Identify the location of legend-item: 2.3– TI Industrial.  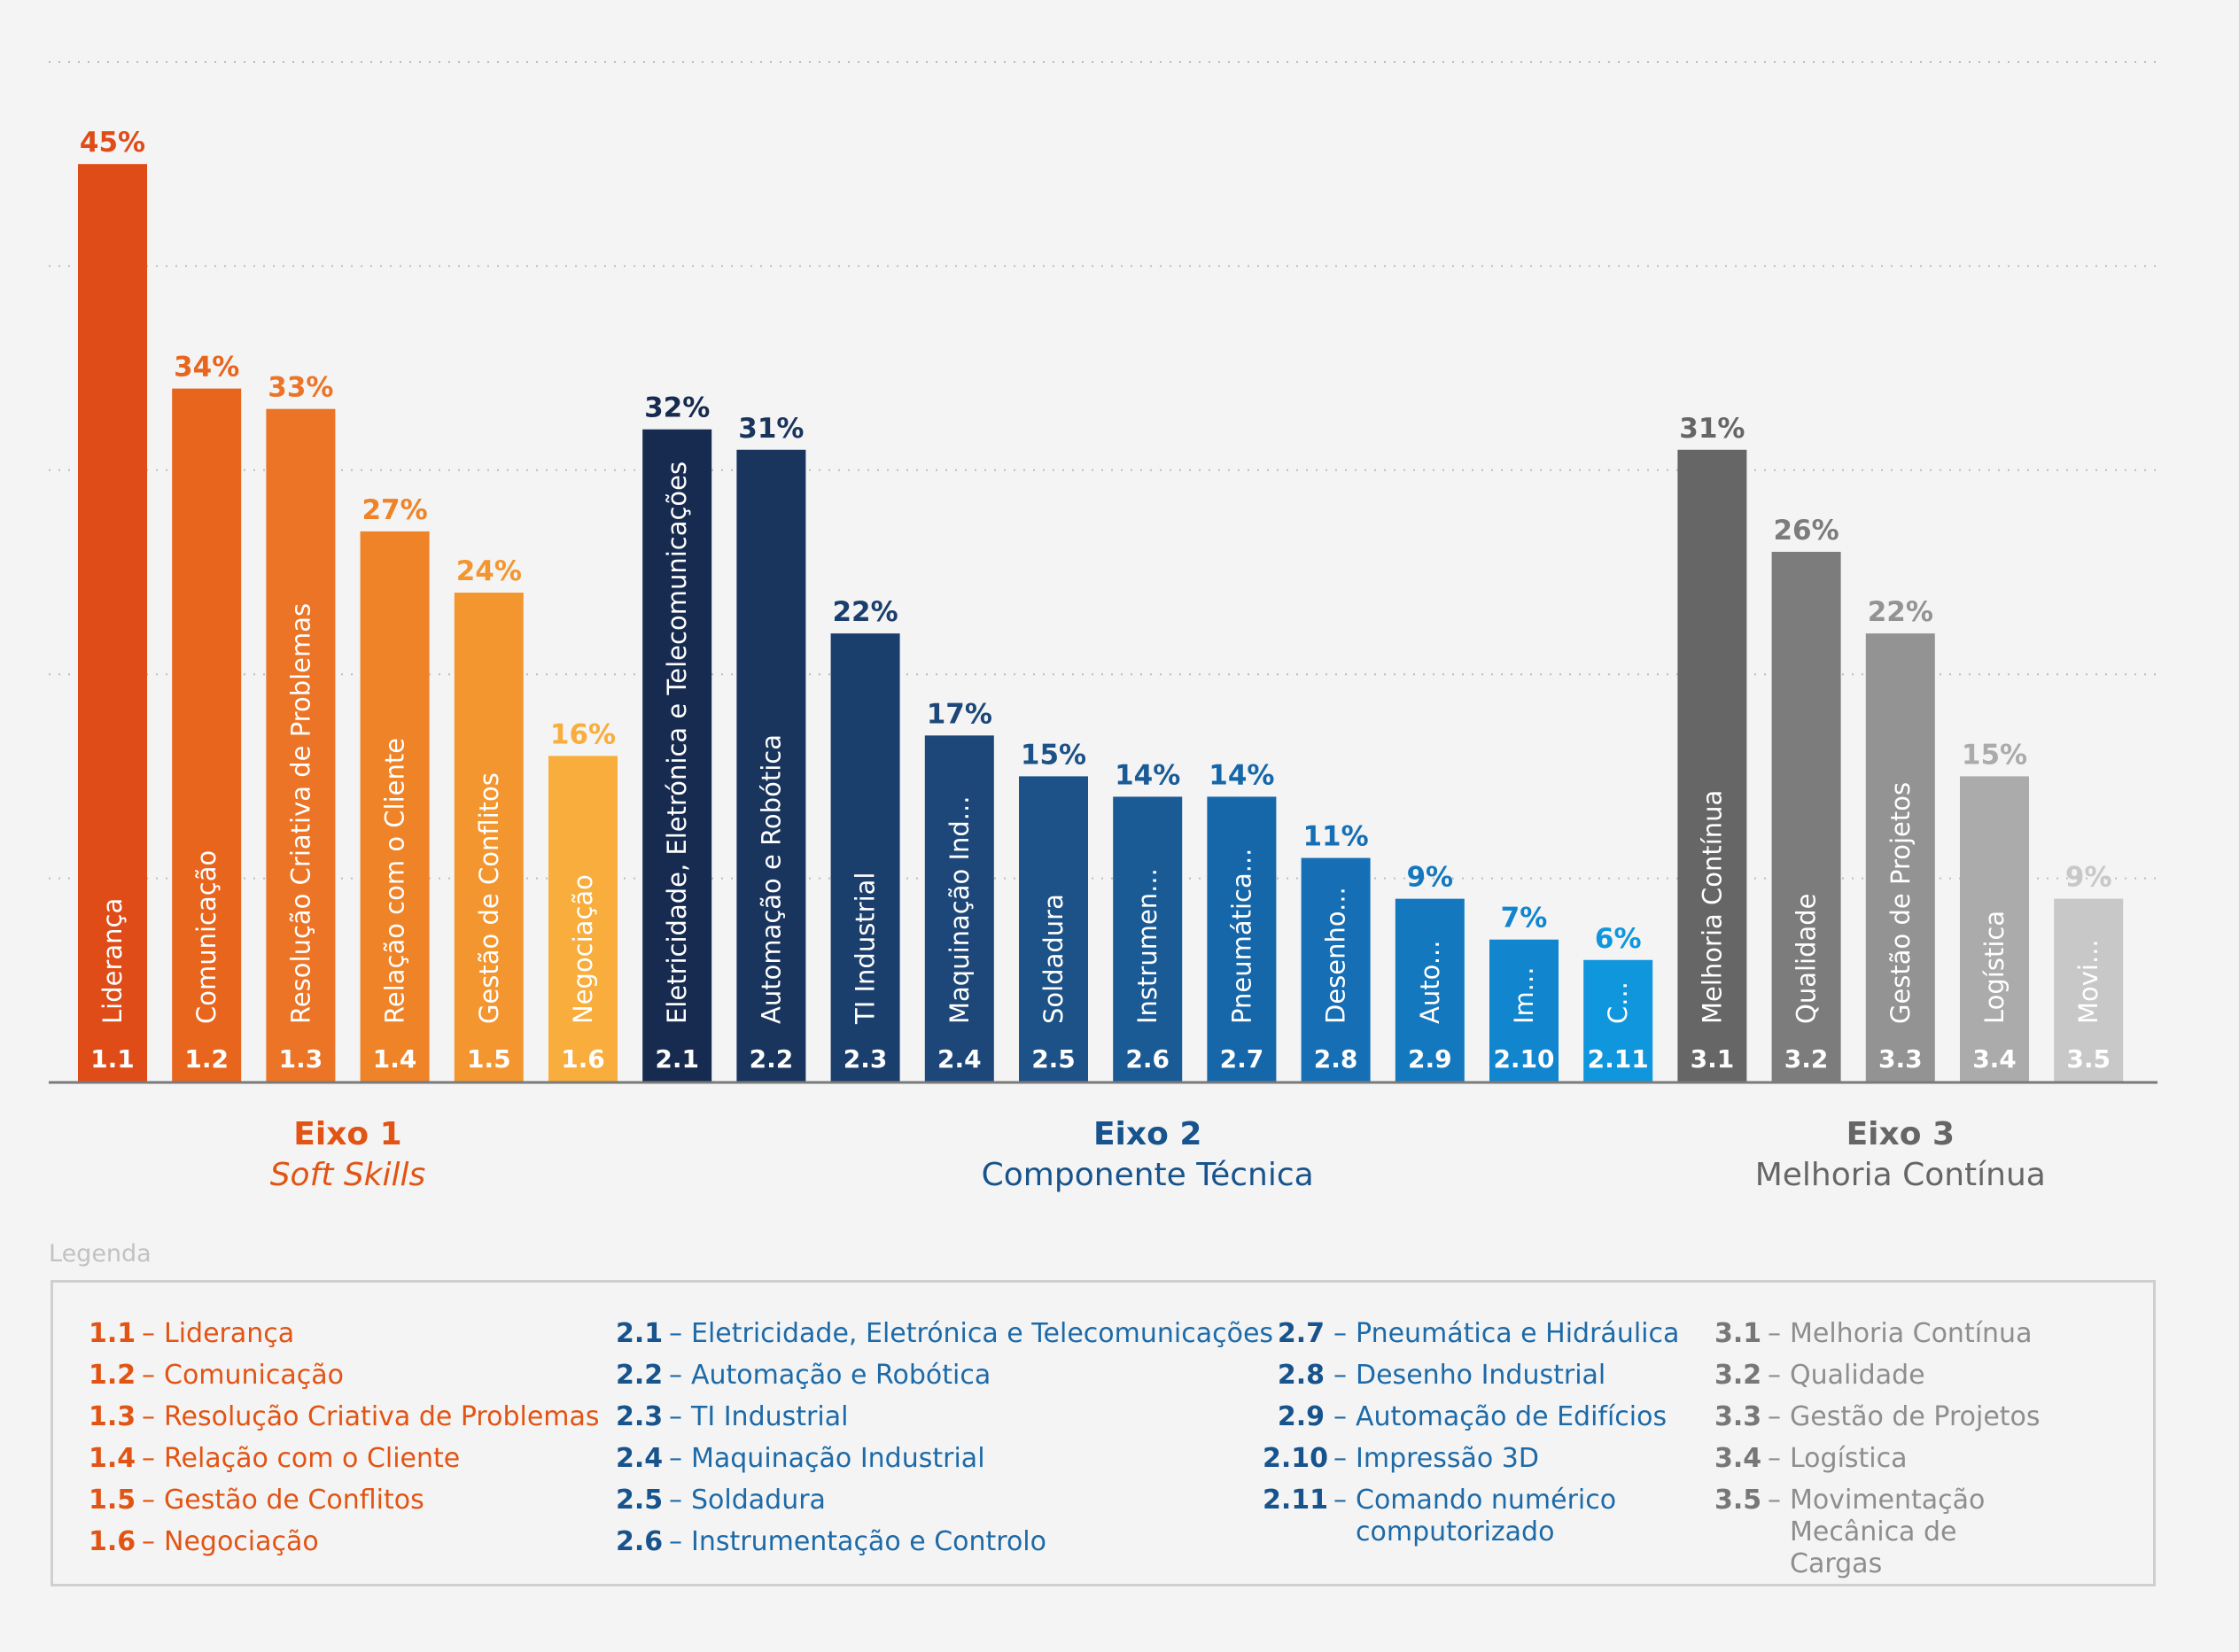
(732, 1416).